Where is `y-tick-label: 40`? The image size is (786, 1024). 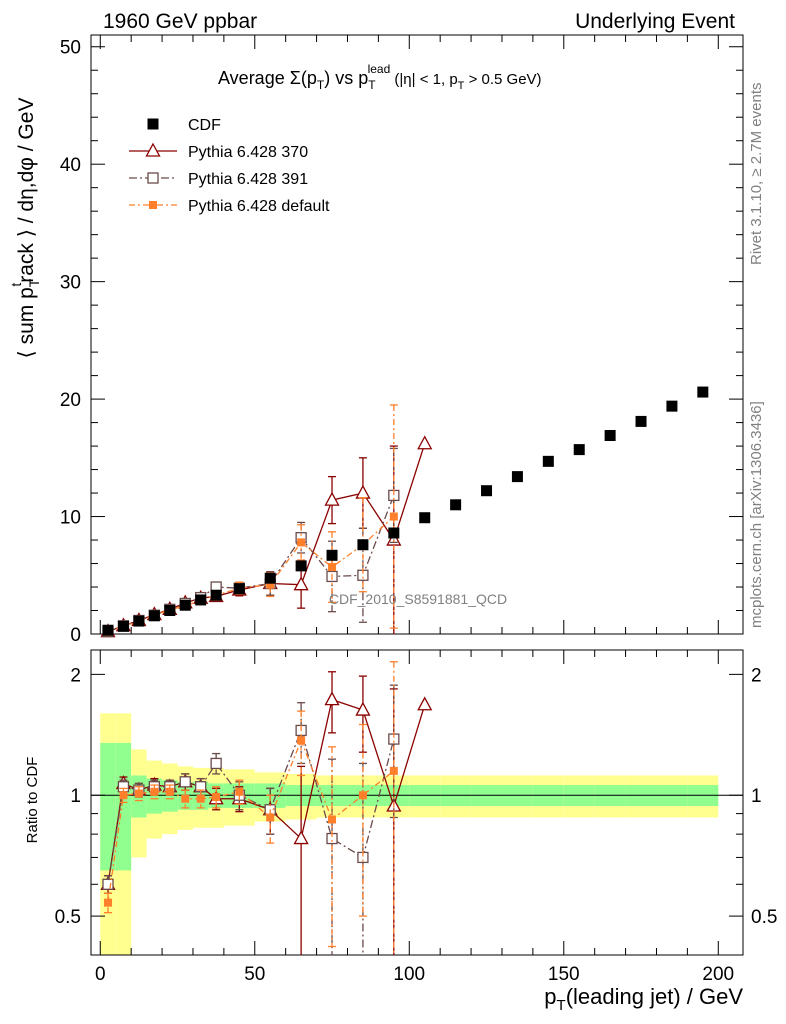 y-tick-label: 40 is located at coordinates (70, 165).